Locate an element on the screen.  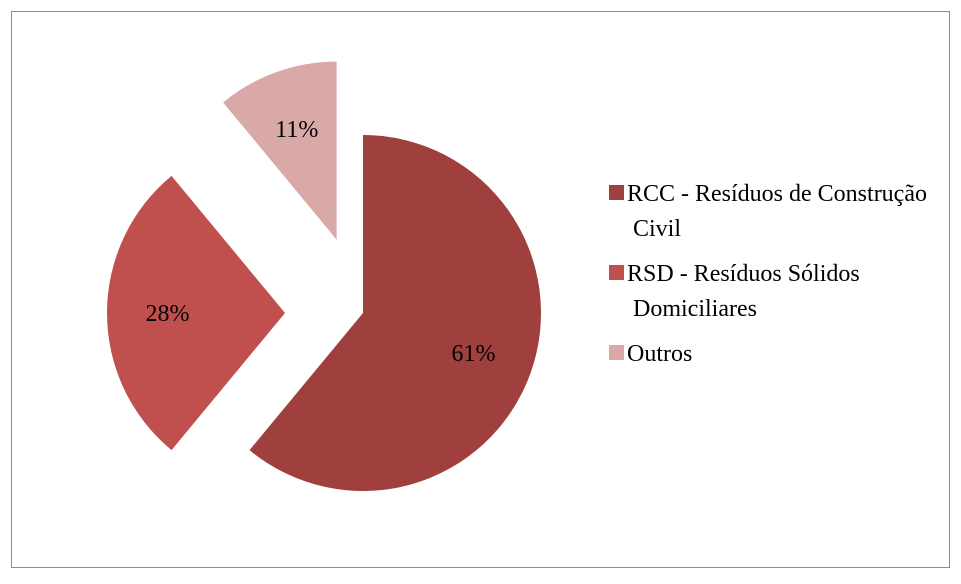
legend-label: Outros is located at coordinates (659, 354).